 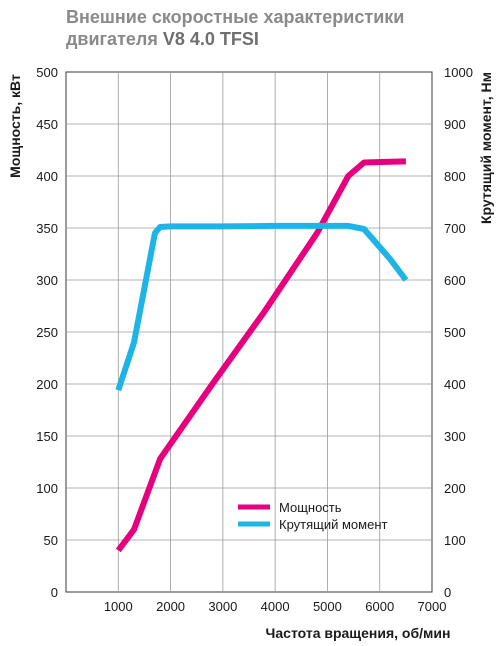 I want to click on x-tick-label: 6000, so click(x=379, y=606).